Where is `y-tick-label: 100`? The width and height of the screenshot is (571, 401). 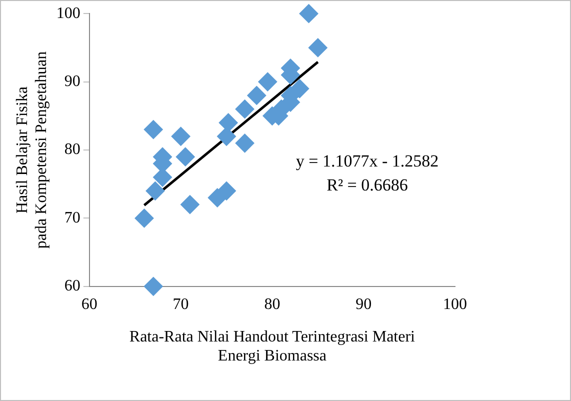 y-tick-label: 100 is located at coordinates (68, 13).